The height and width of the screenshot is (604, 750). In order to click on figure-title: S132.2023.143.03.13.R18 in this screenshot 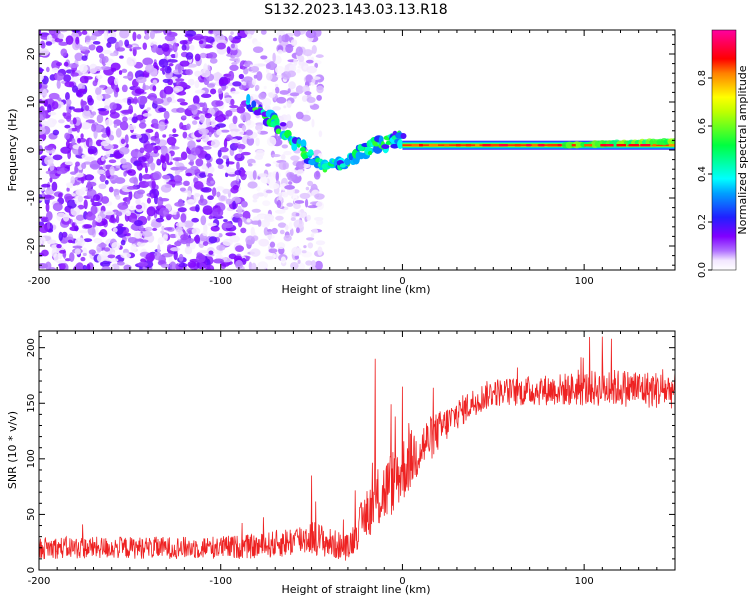, I will do `click(355, 10)`.